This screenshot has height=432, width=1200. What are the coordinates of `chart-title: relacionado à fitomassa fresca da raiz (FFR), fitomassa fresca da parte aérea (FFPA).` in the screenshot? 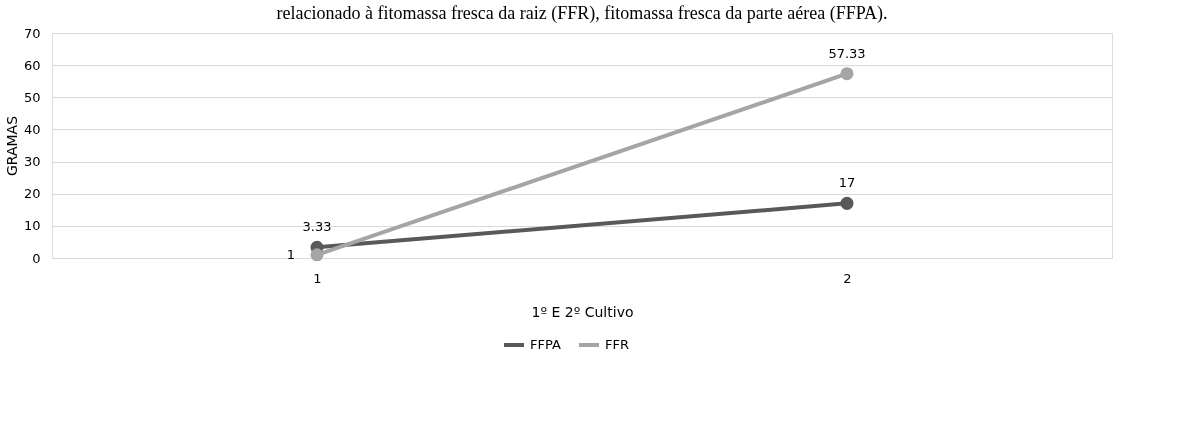 It's located at (582, 13).